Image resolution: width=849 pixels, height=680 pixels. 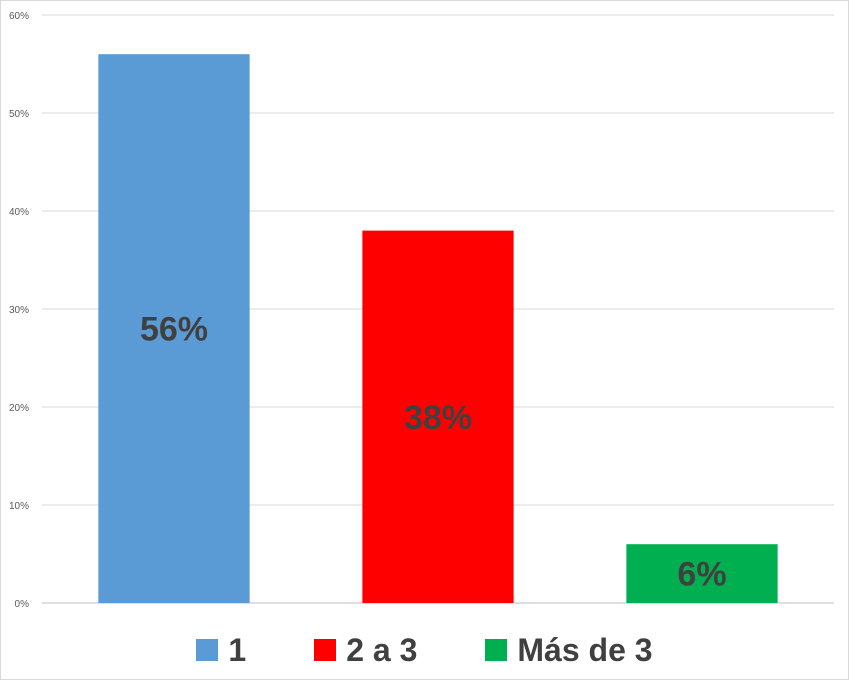 What do you see at coordinates (424, 650) in the screenshot?
I see `chart-legend: 1 2 a 3 Más de 3` at bounding box center [424, 650].